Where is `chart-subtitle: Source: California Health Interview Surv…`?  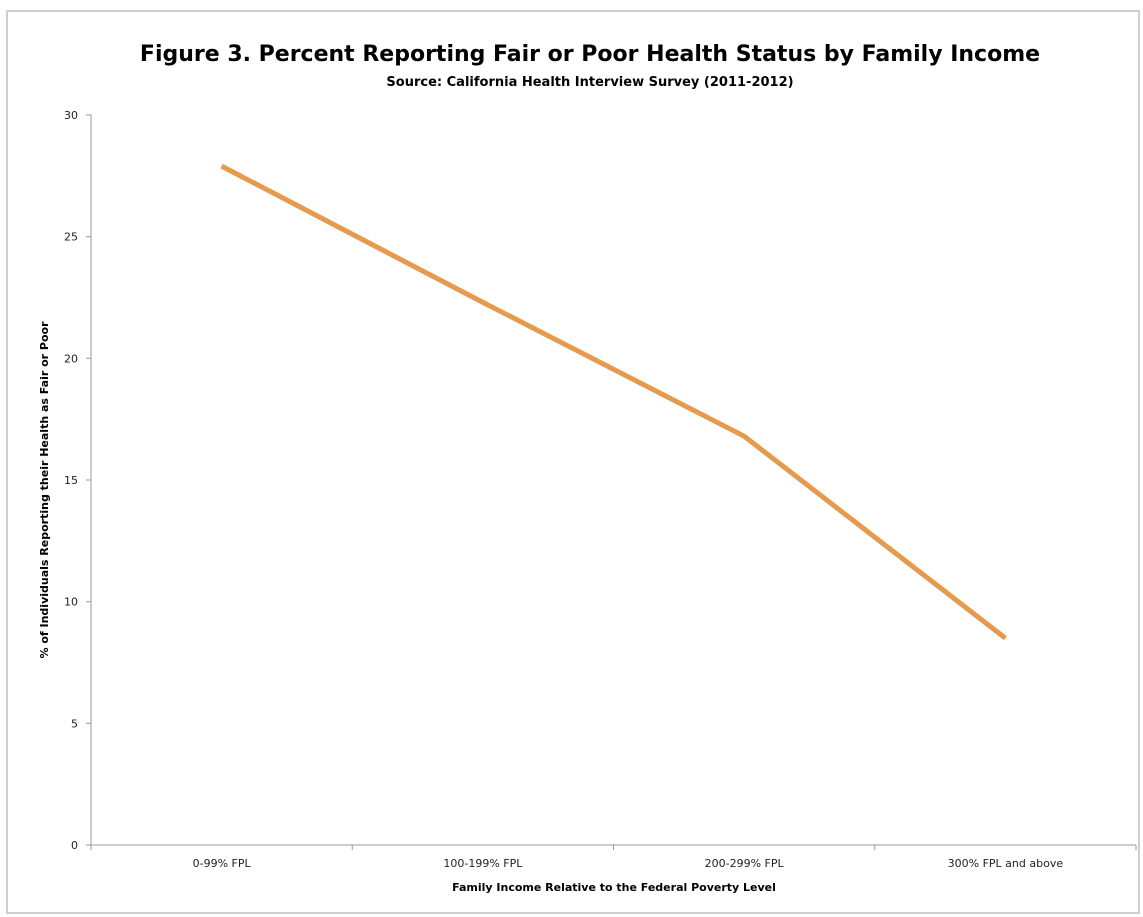 chart-subtitle: Source: California Health Interview Surv… is located at coordinates (589, 82).